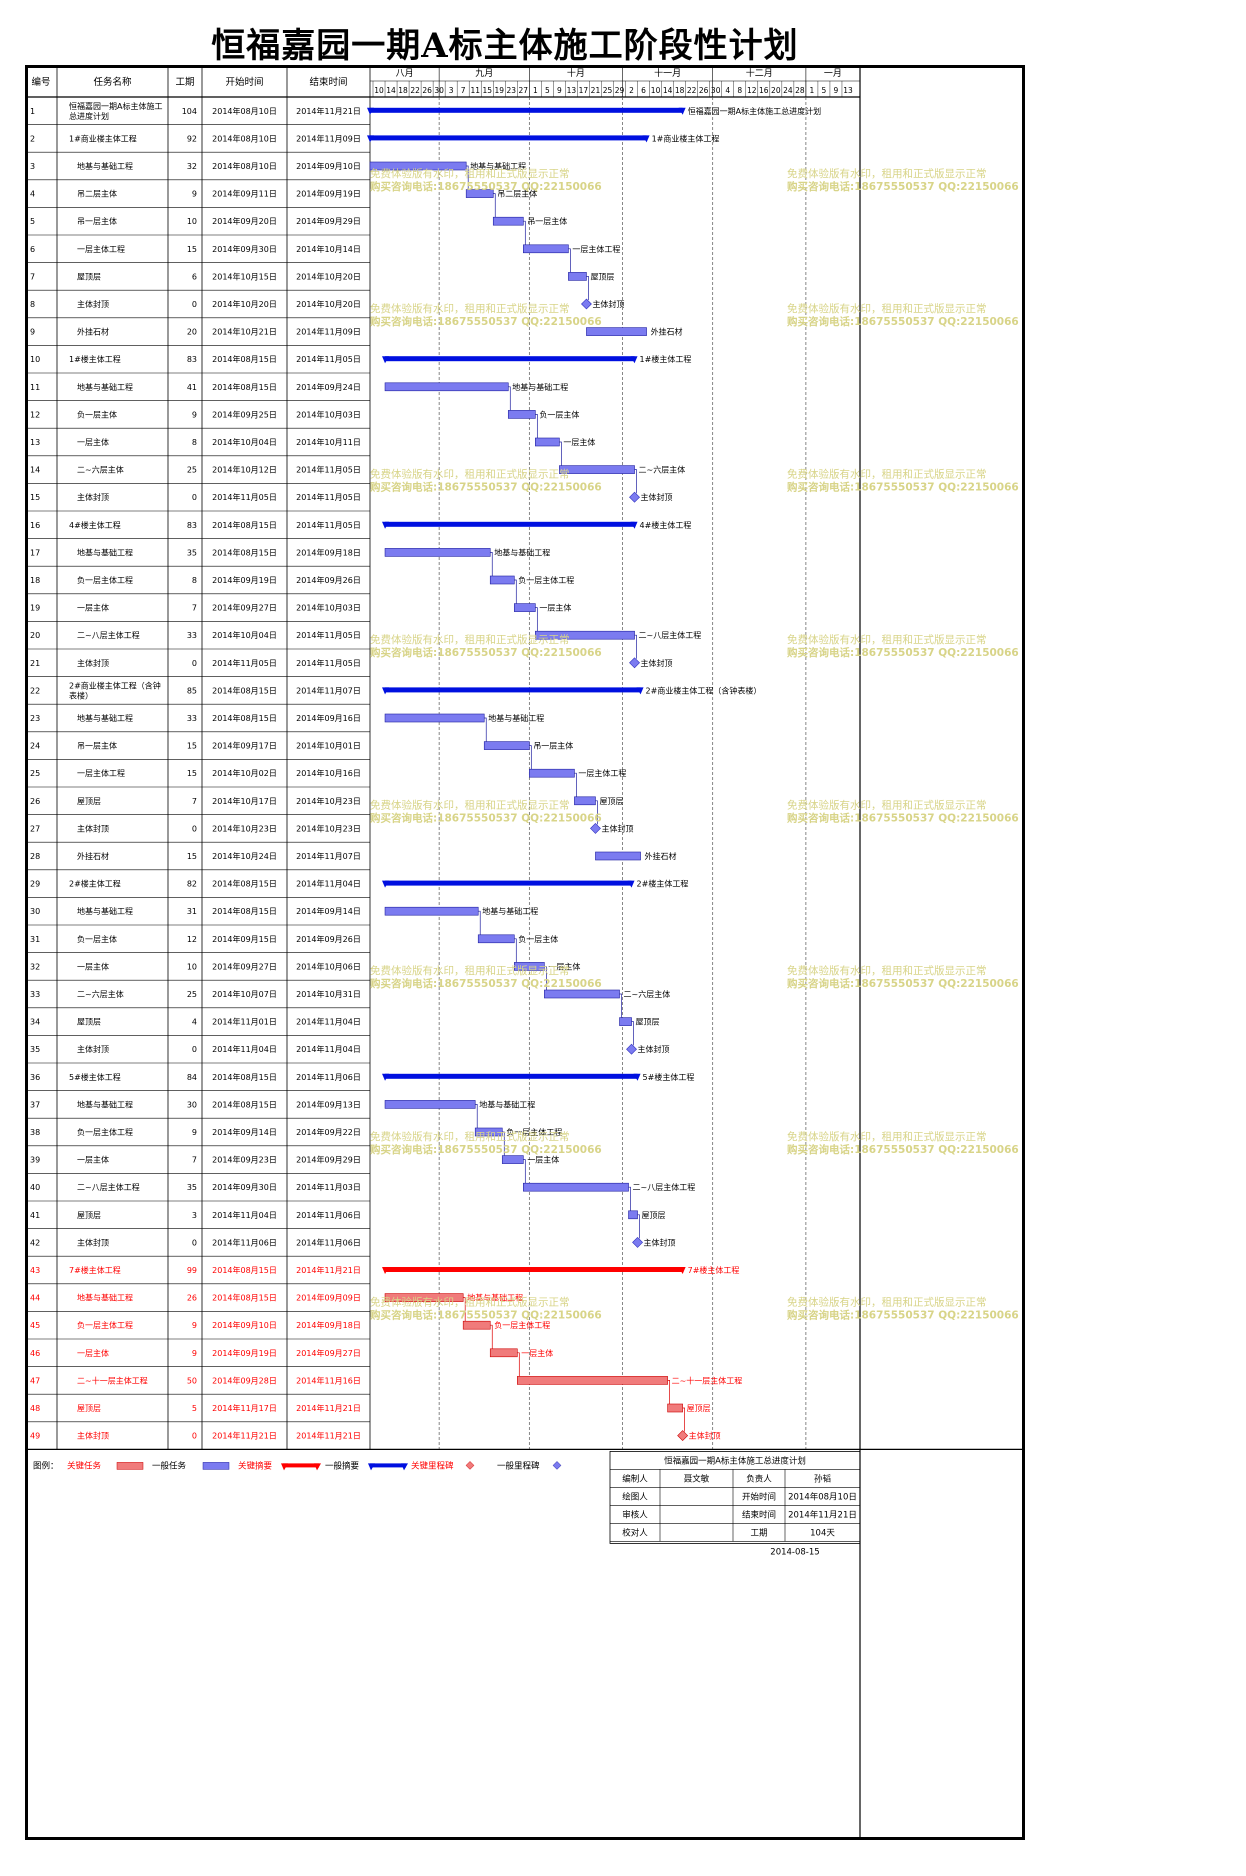  I want to click on cell-end: 2014年11月05日, so click(328, 663).